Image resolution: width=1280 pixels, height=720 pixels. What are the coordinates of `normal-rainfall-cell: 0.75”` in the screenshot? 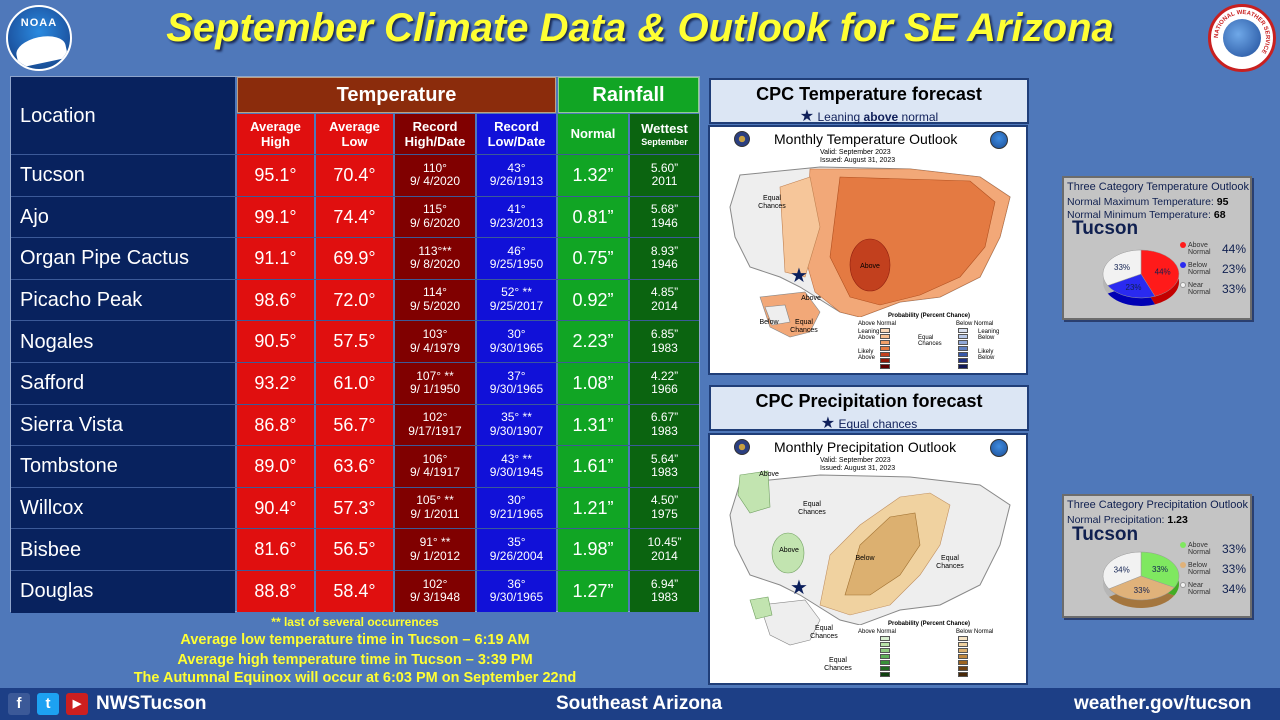 It's located at (593, 258).